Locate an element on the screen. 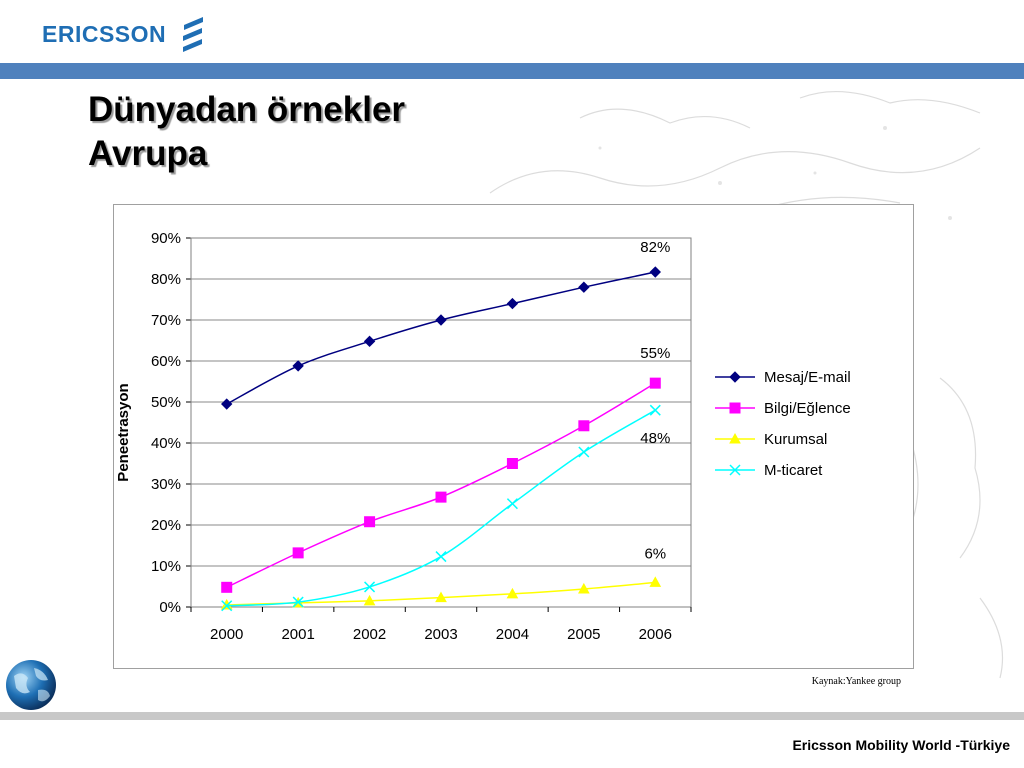 Image resolution: width=1024 pixels, height=768 pixels. ericsson-logo: ERICSSON is located at coordinates (124, 34).